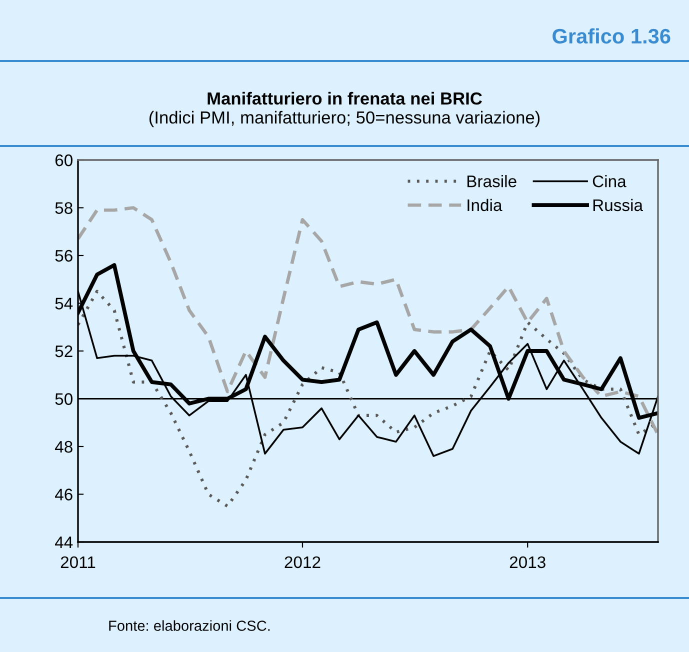  I want to click on x-tick-label: 2011, so click(78, 562).